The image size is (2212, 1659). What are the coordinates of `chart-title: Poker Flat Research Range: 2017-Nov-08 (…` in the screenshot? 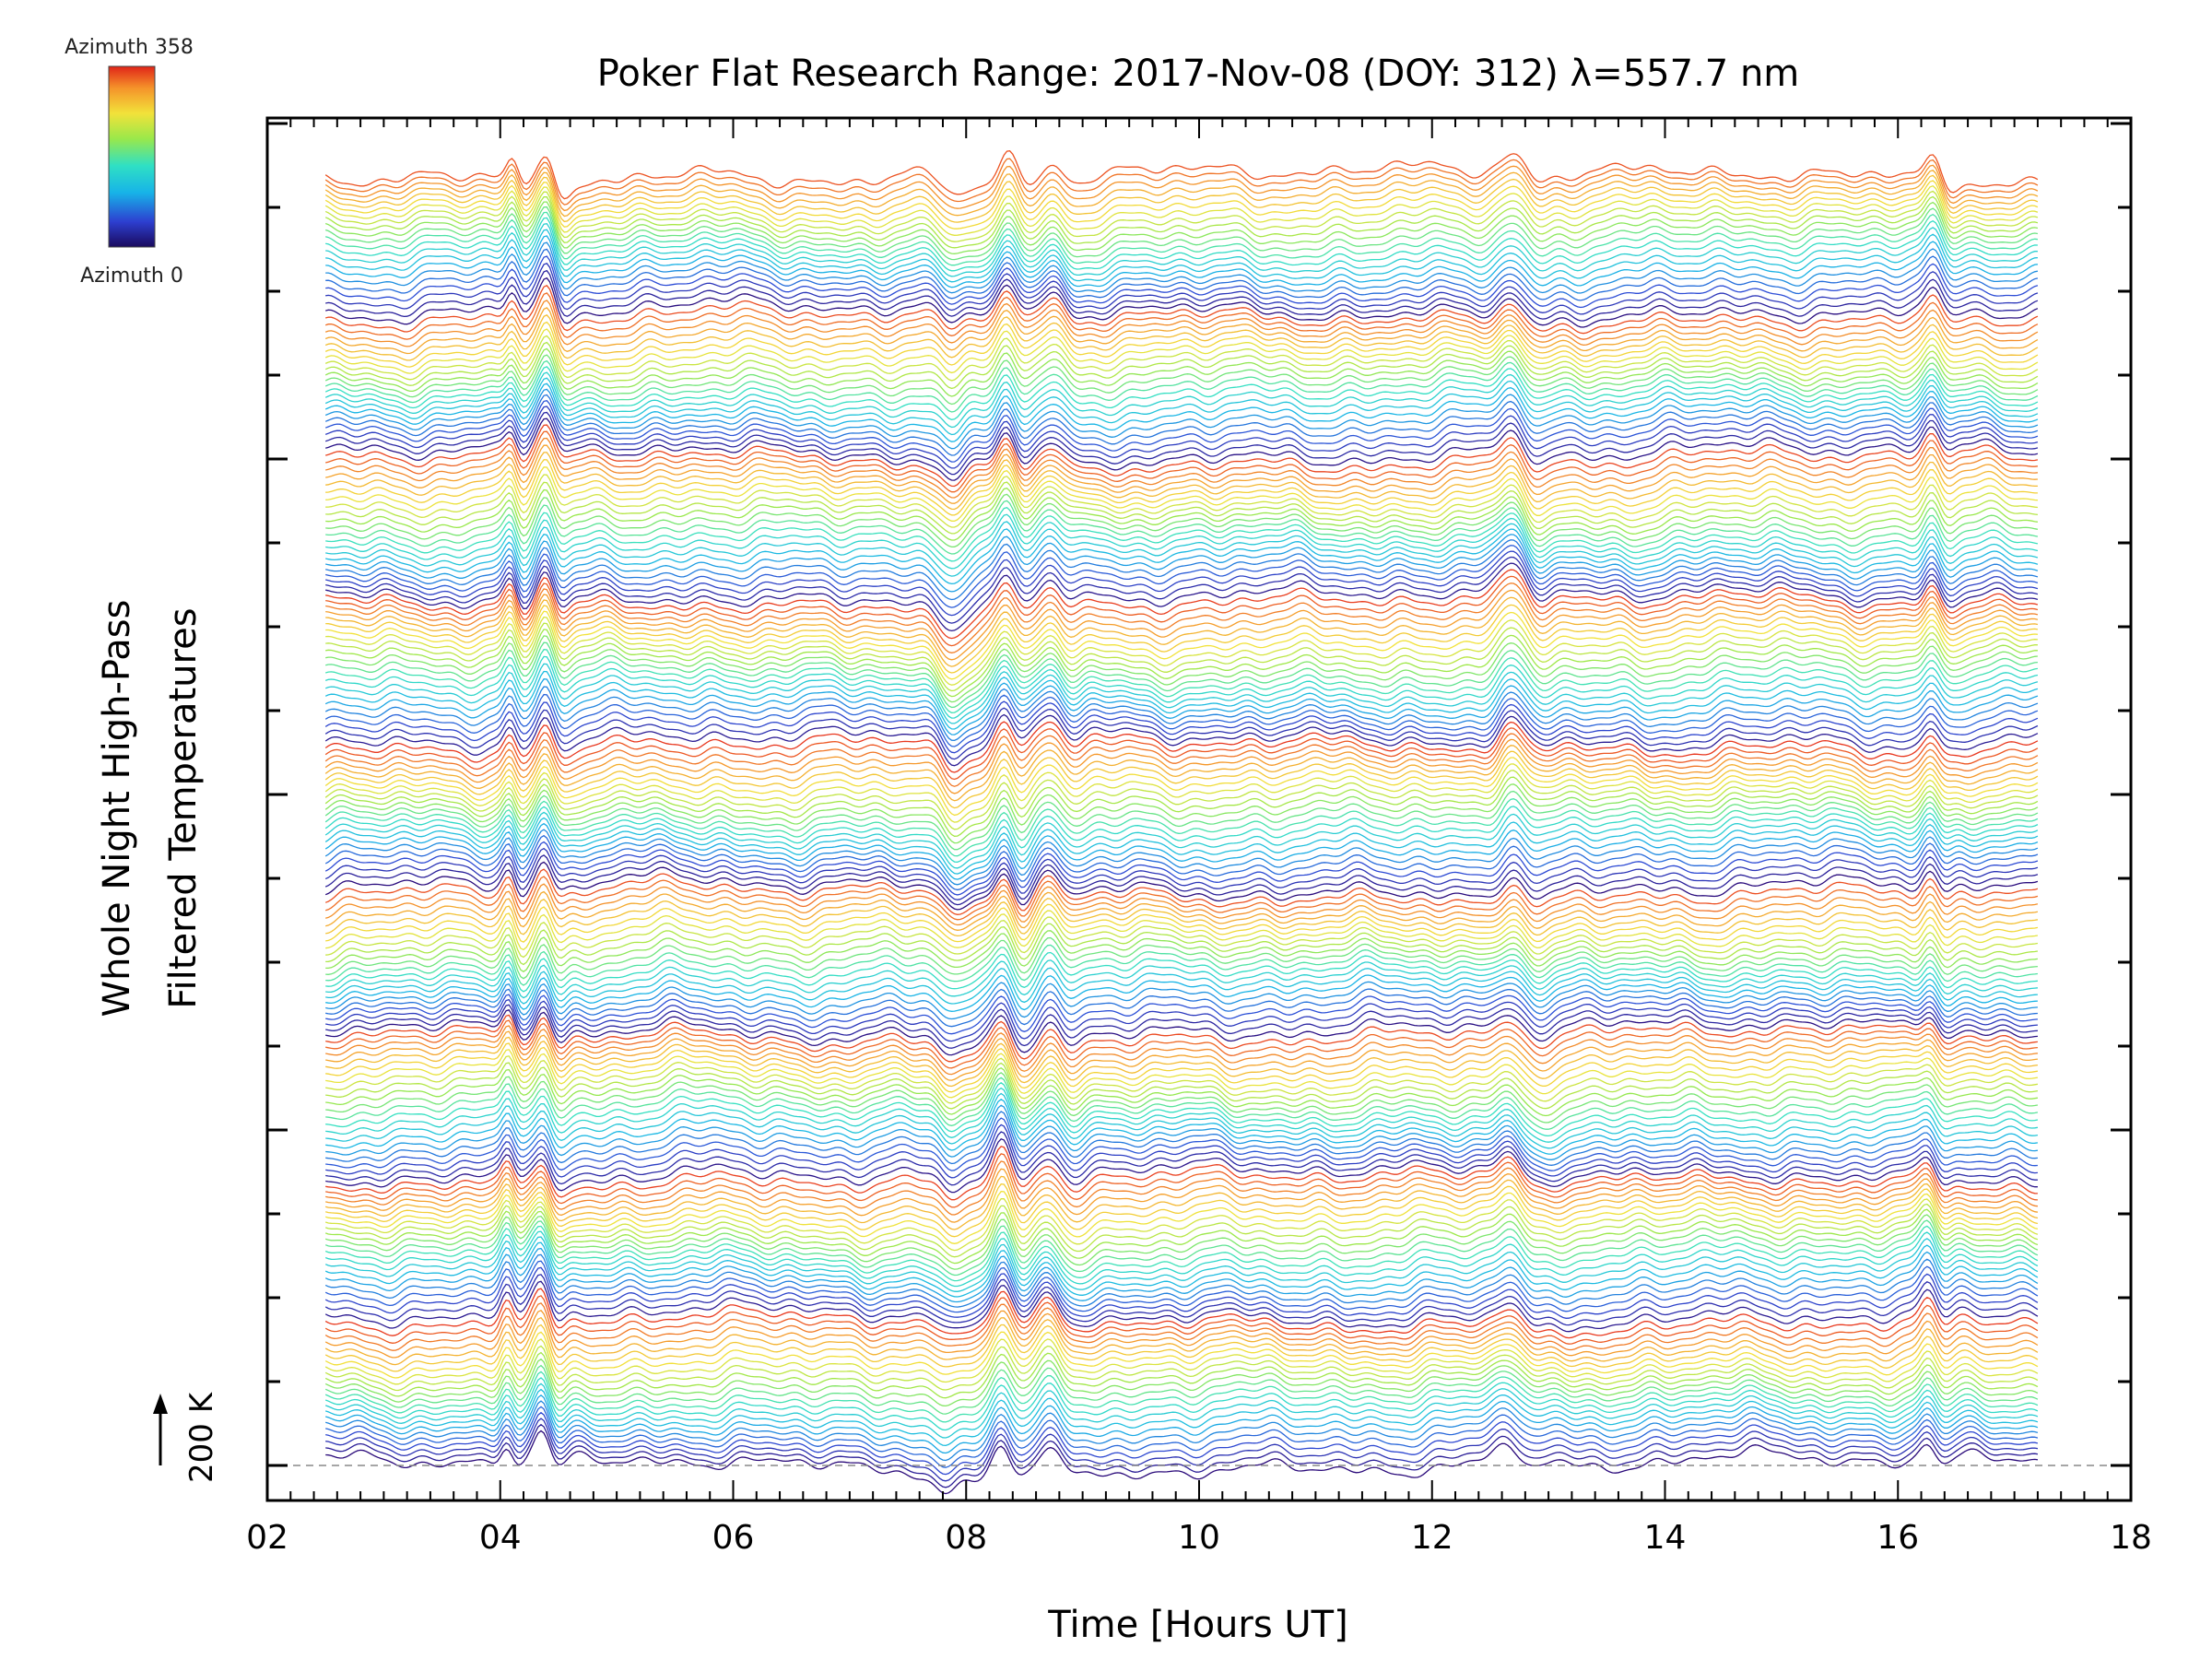 It's located at (1198, 74).